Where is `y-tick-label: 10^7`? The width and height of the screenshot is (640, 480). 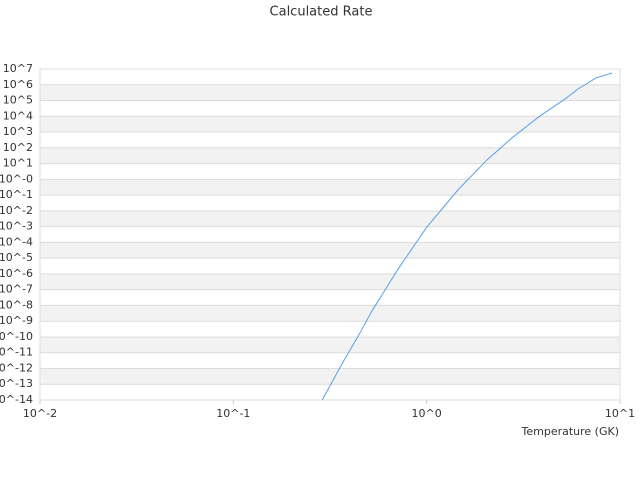 y-tick-label: 10^7 is located at coordinates (18, 68).